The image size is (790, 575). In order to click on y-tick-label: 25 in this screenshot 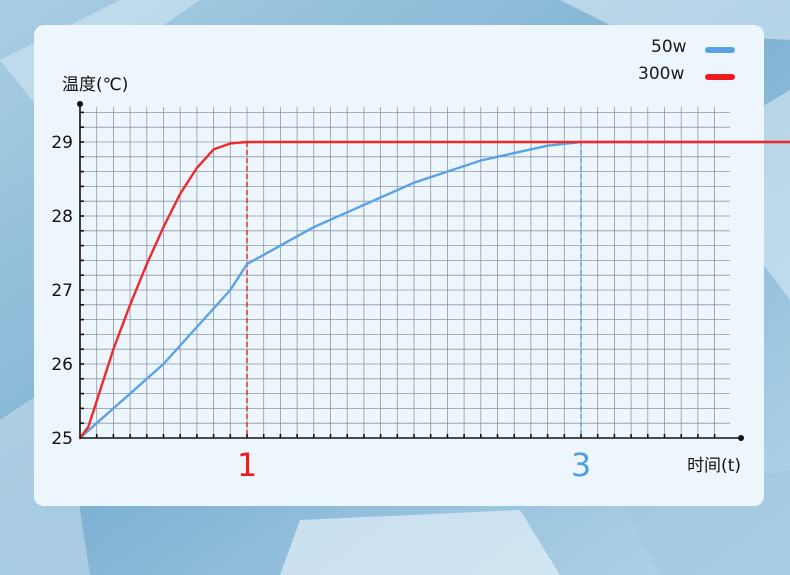, I will do `click(62, 439)`.